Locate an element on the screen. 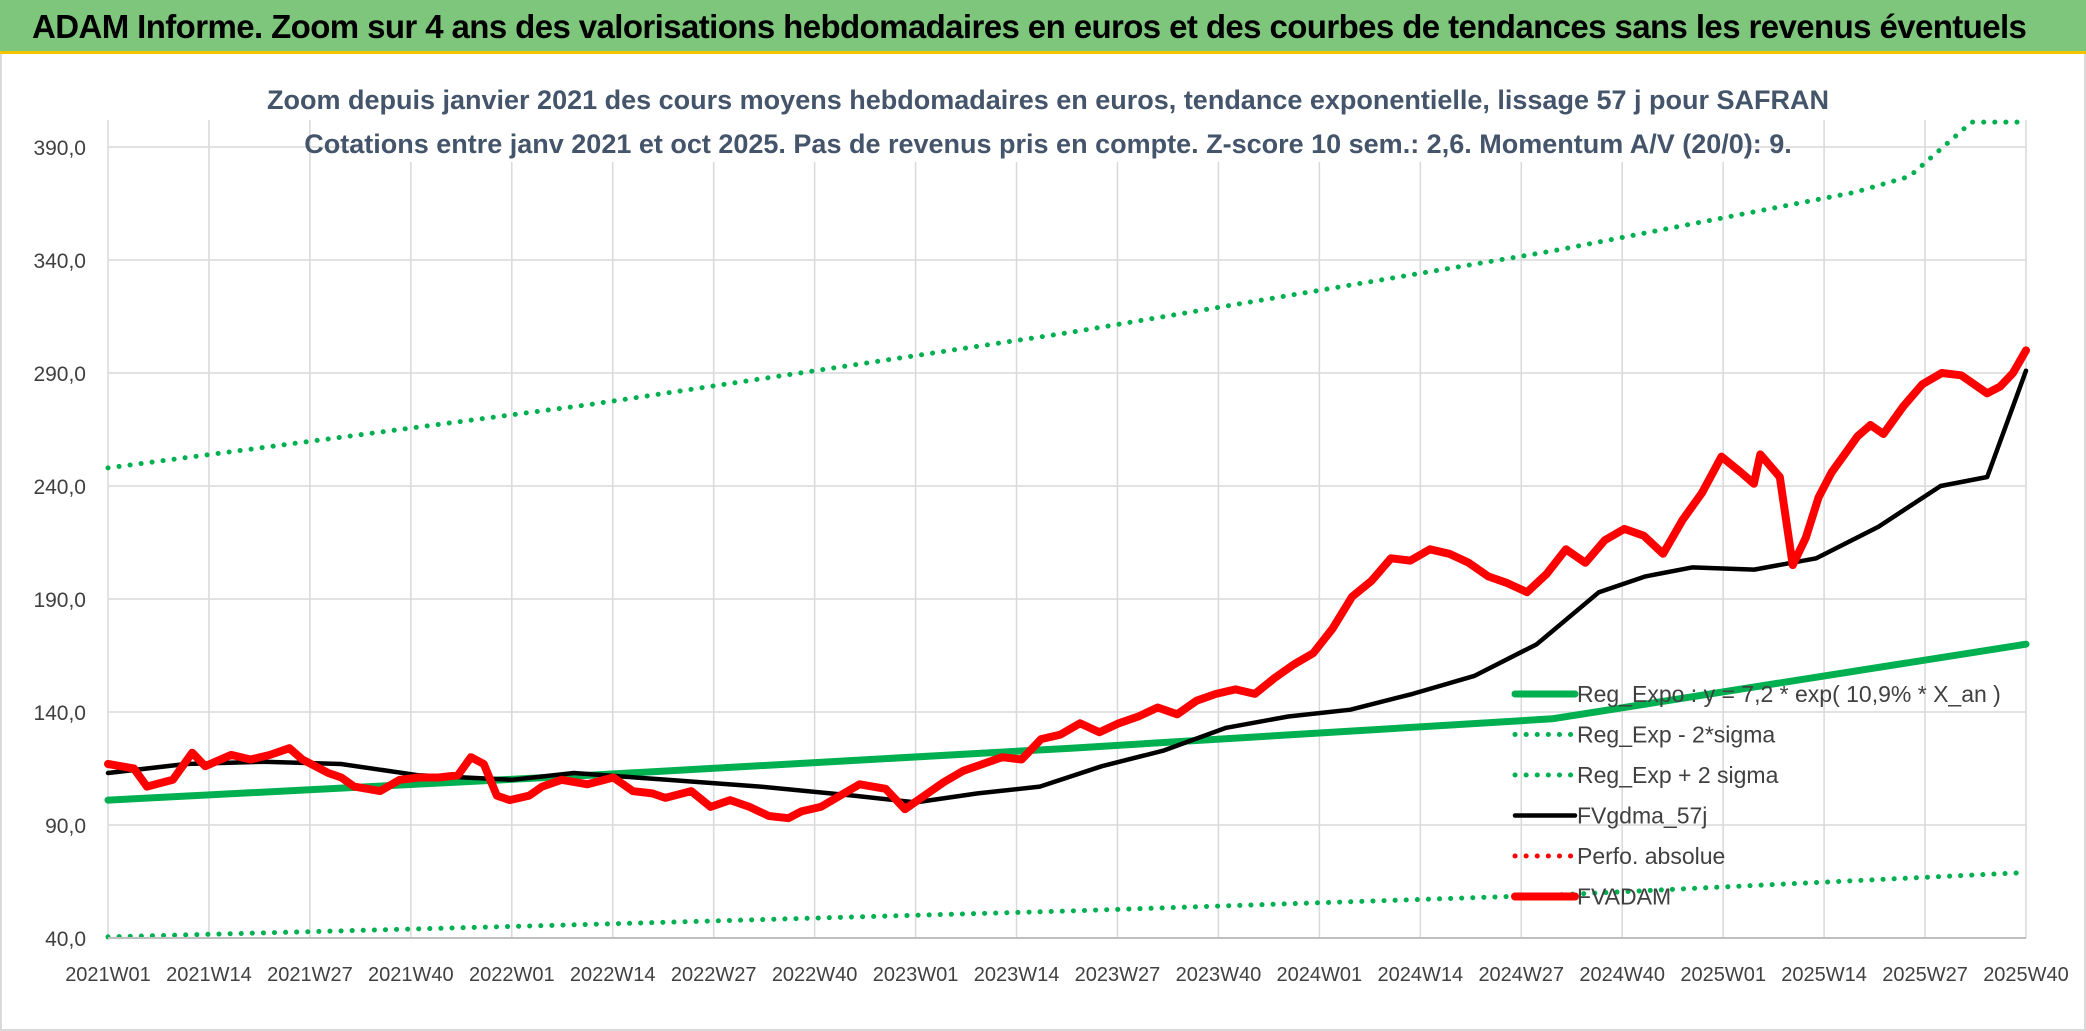  x-tick-label: 2021W40 is located at coordinates (411, 975).